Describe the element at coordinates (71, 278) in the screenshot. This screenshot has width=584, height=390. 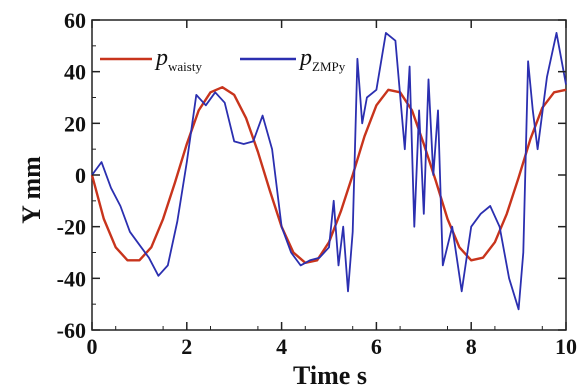
I see `y-tick-label: -40` at that location.